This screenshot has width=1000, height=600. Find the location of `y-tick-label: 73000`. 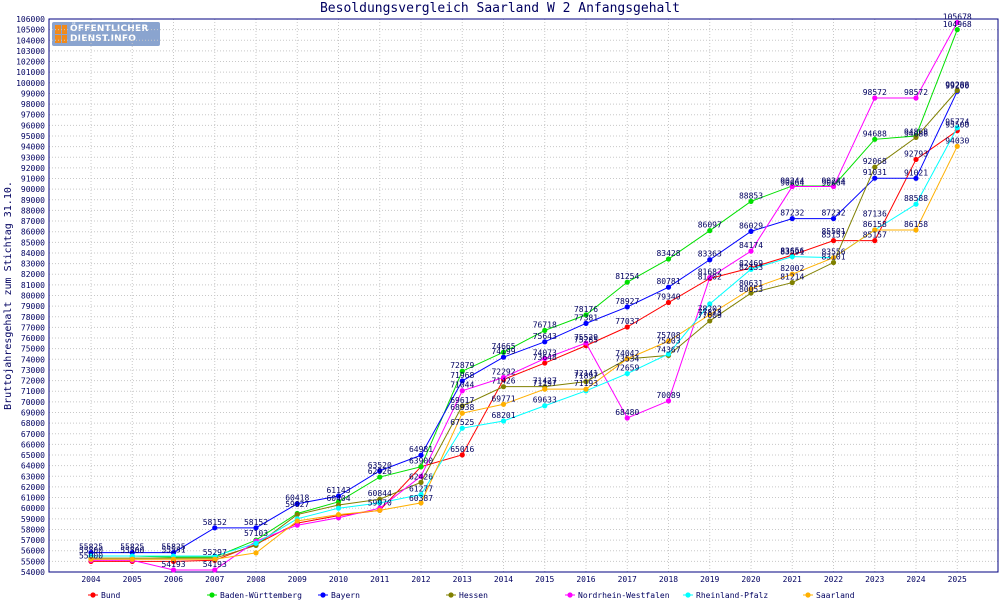

y-tick-label: 73000 is located at coordinates (33, 370).